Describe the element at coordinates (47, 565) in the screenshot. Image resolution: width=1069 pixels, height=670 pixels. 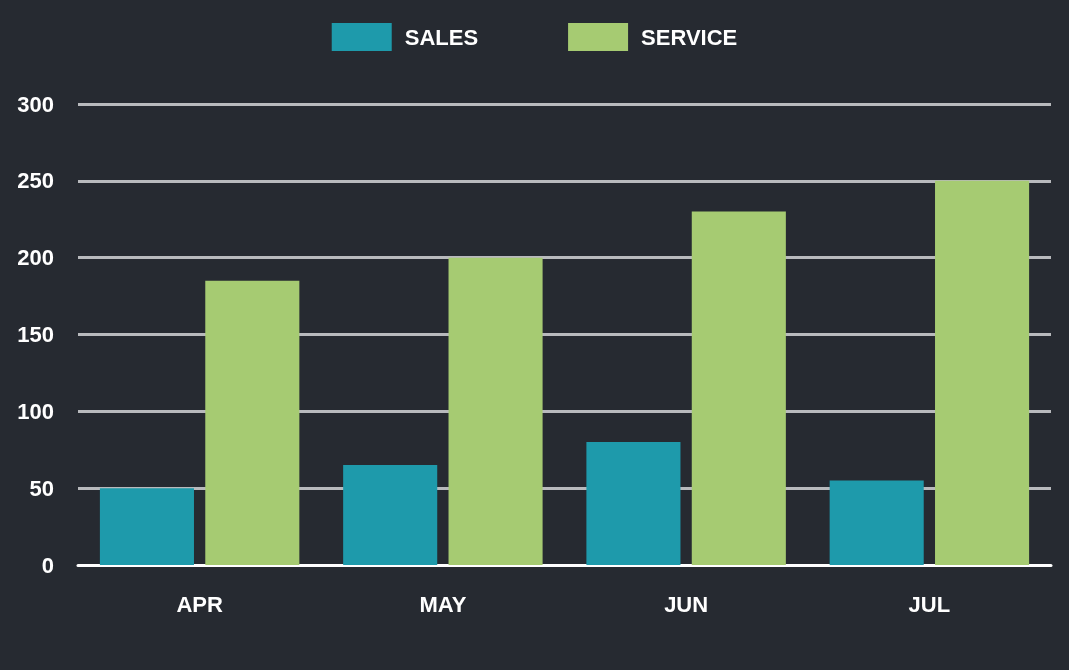
I see `y-tick-label: 0` at that location.